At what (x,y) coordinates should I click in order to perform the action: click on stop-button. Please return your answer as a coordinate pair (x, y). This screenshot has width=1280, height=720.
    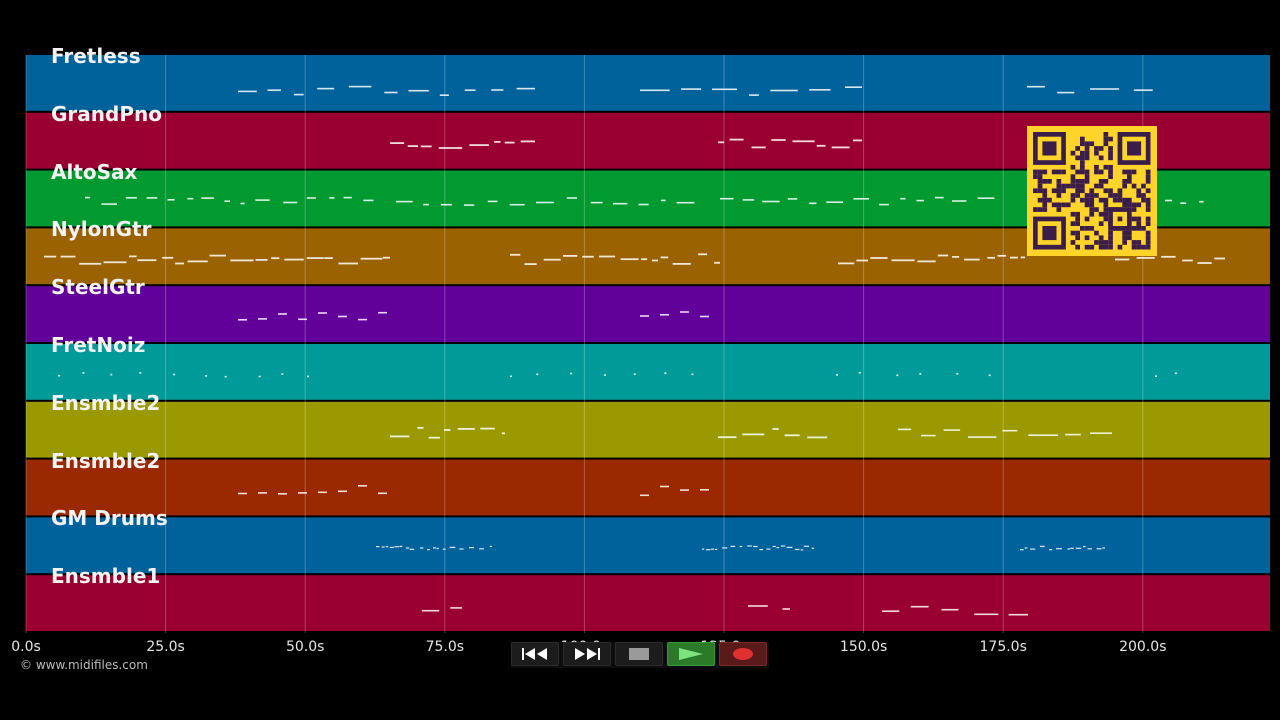
    Looking at the image, I should click on (639, 654).